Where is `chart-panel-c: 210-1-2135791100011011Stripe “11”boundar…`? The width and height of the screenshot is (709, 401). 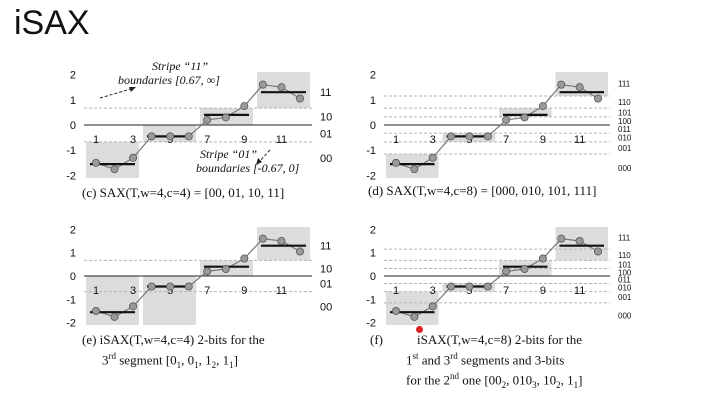 chart-panel-c: 210-1-2135791100011011Stripe “11”boundar… is located at coordinates (199, 120).